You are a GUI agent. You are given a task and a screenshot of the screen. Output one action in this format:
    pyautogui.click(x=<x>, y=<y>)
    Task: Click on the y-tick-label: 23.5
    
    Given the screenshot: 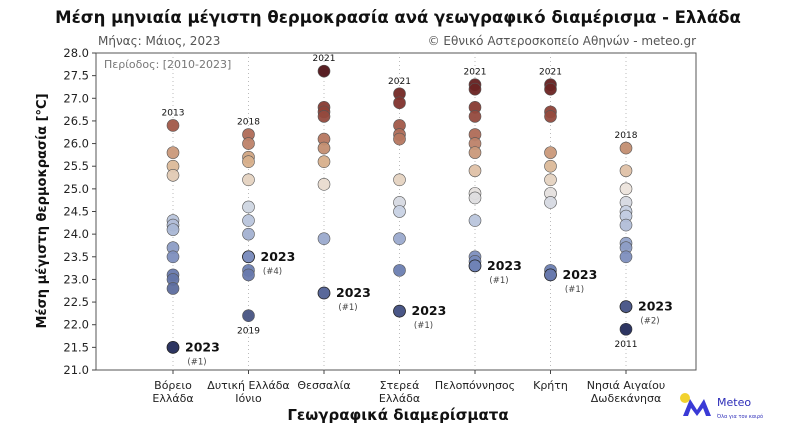 What is the action you would take?
    pyautogui.click(x=76, y=257)
    